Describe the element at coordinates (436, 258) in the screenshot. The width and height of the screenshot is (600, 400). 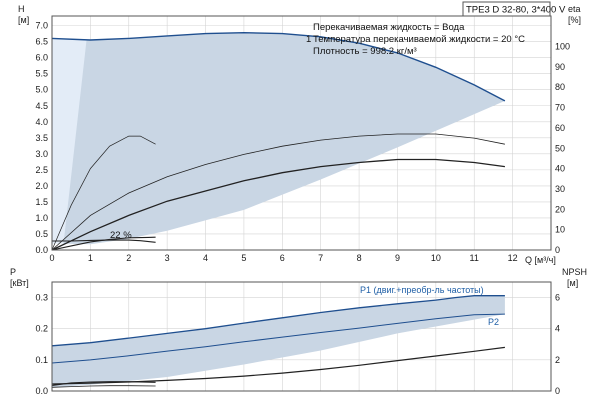
I see `x-tick-label: 10` at that location.